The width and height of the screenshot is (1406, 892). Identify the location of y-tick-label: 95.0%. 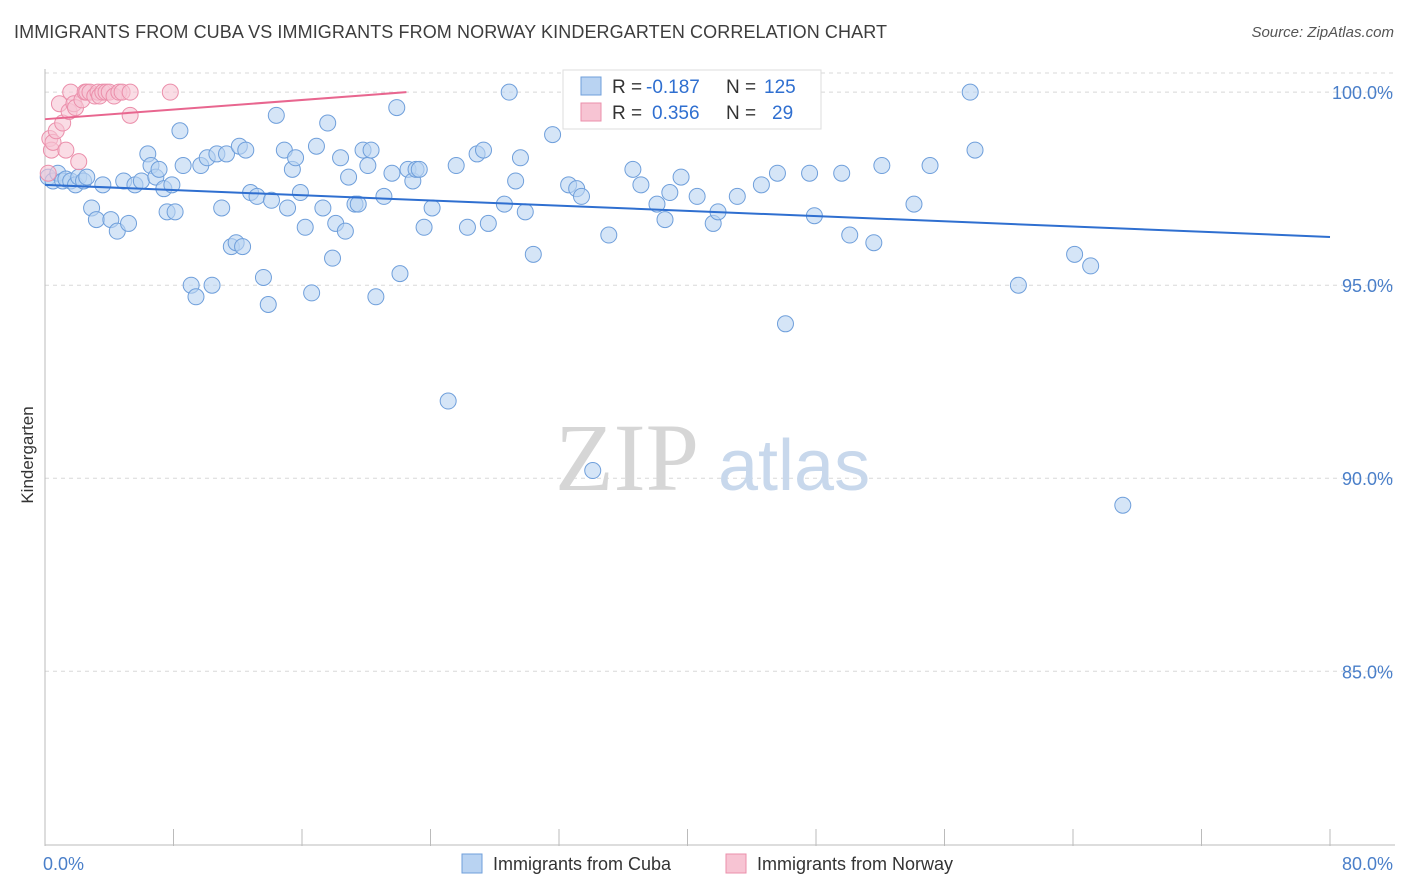
(1367, 286).